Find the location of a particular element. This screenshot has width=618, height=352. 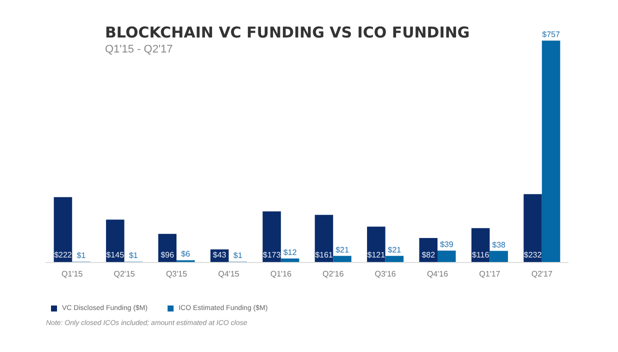

chart-title: BLOCKCHAIN VC FUNDING VS ICO FUNDING is located at coordinates (287, 33).